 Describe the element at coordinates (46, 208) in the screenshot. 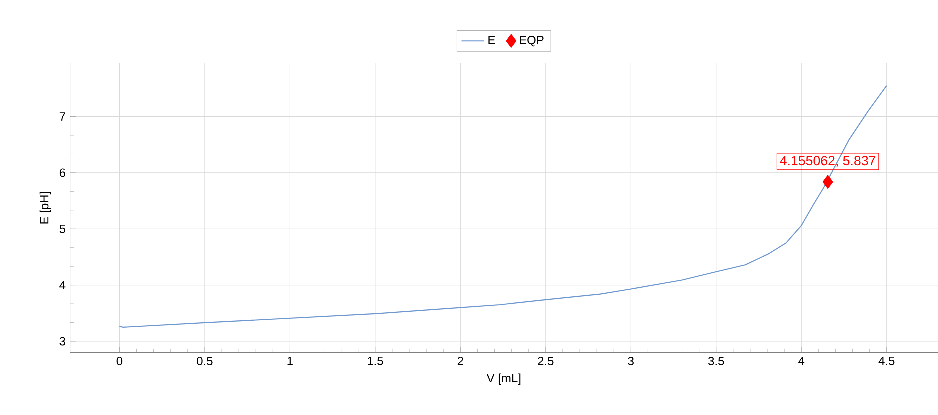

I see `y-axis-title: E [pH]` at that location.